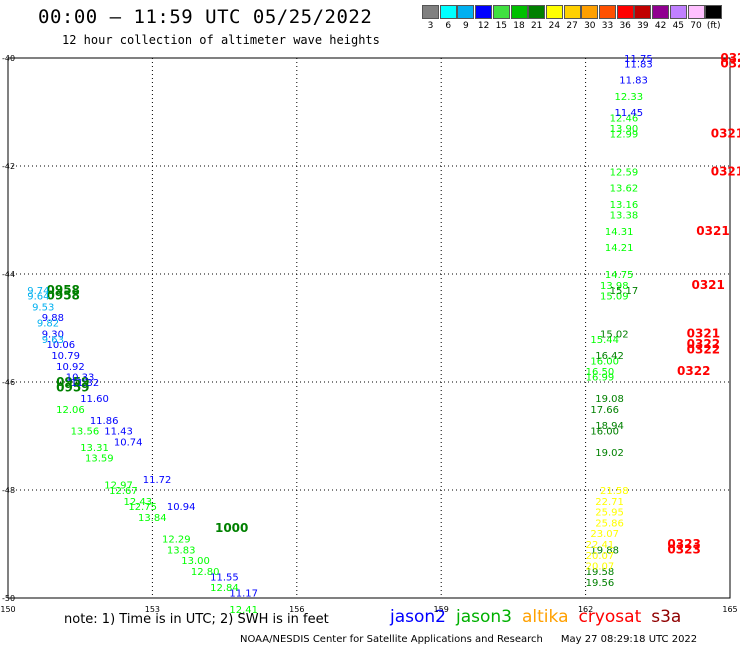 The height and width of the screenshot is (650, 740). I want to click on color-swatch-label: 3, so click(430, 26).